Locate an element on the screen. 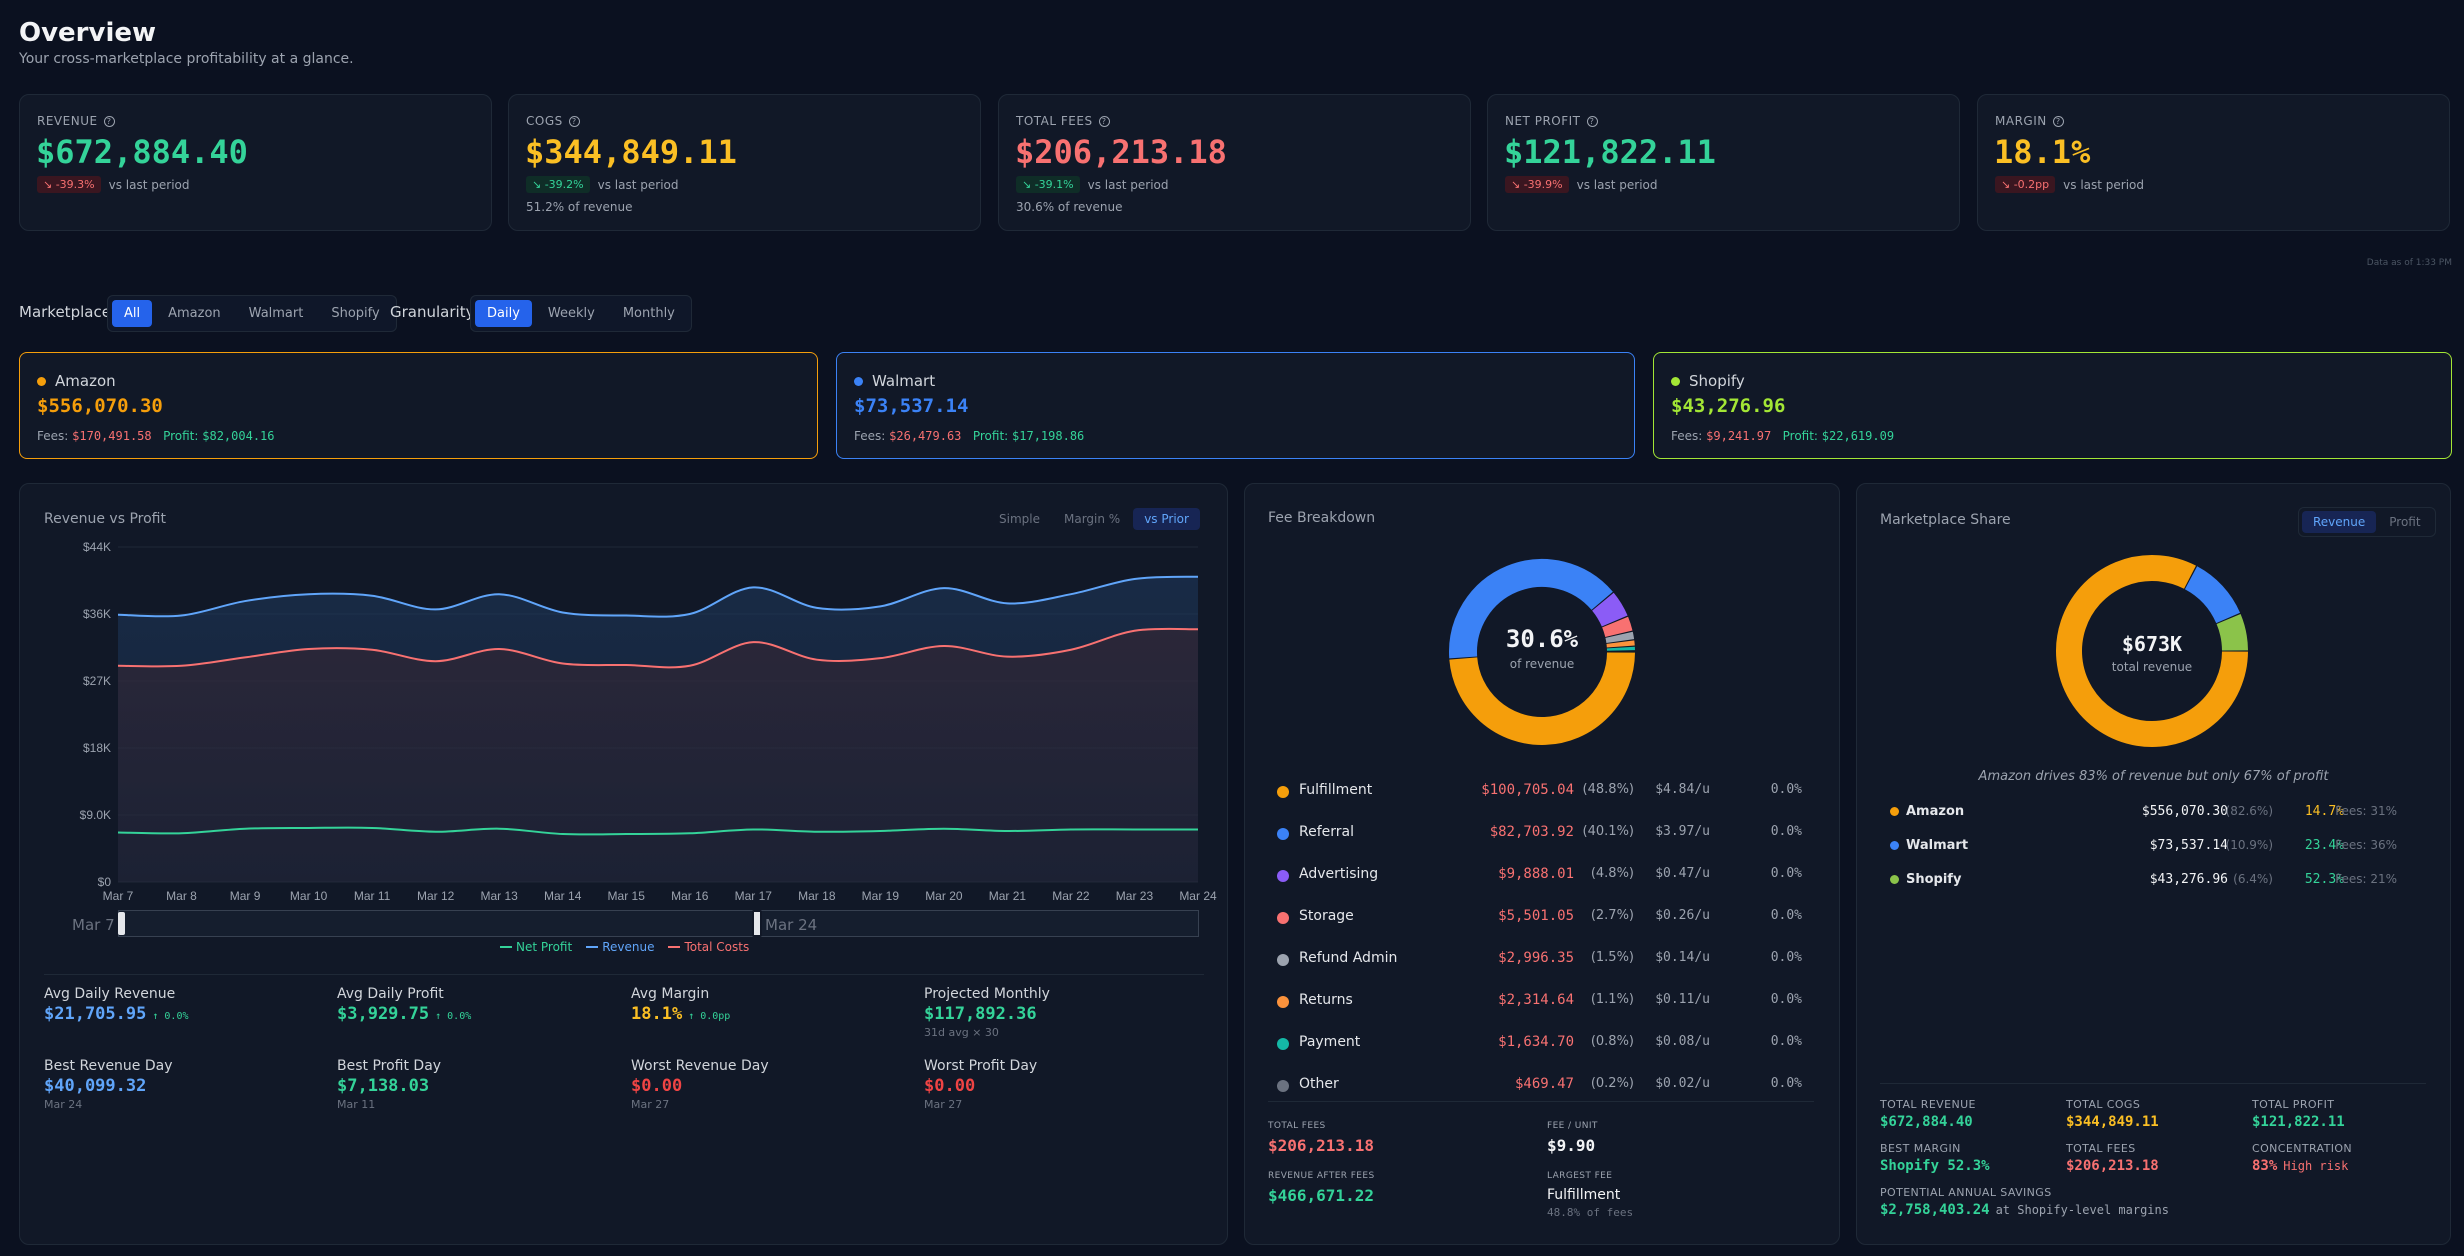  fee-name: Returns is located at coordinates (1326, 1000).